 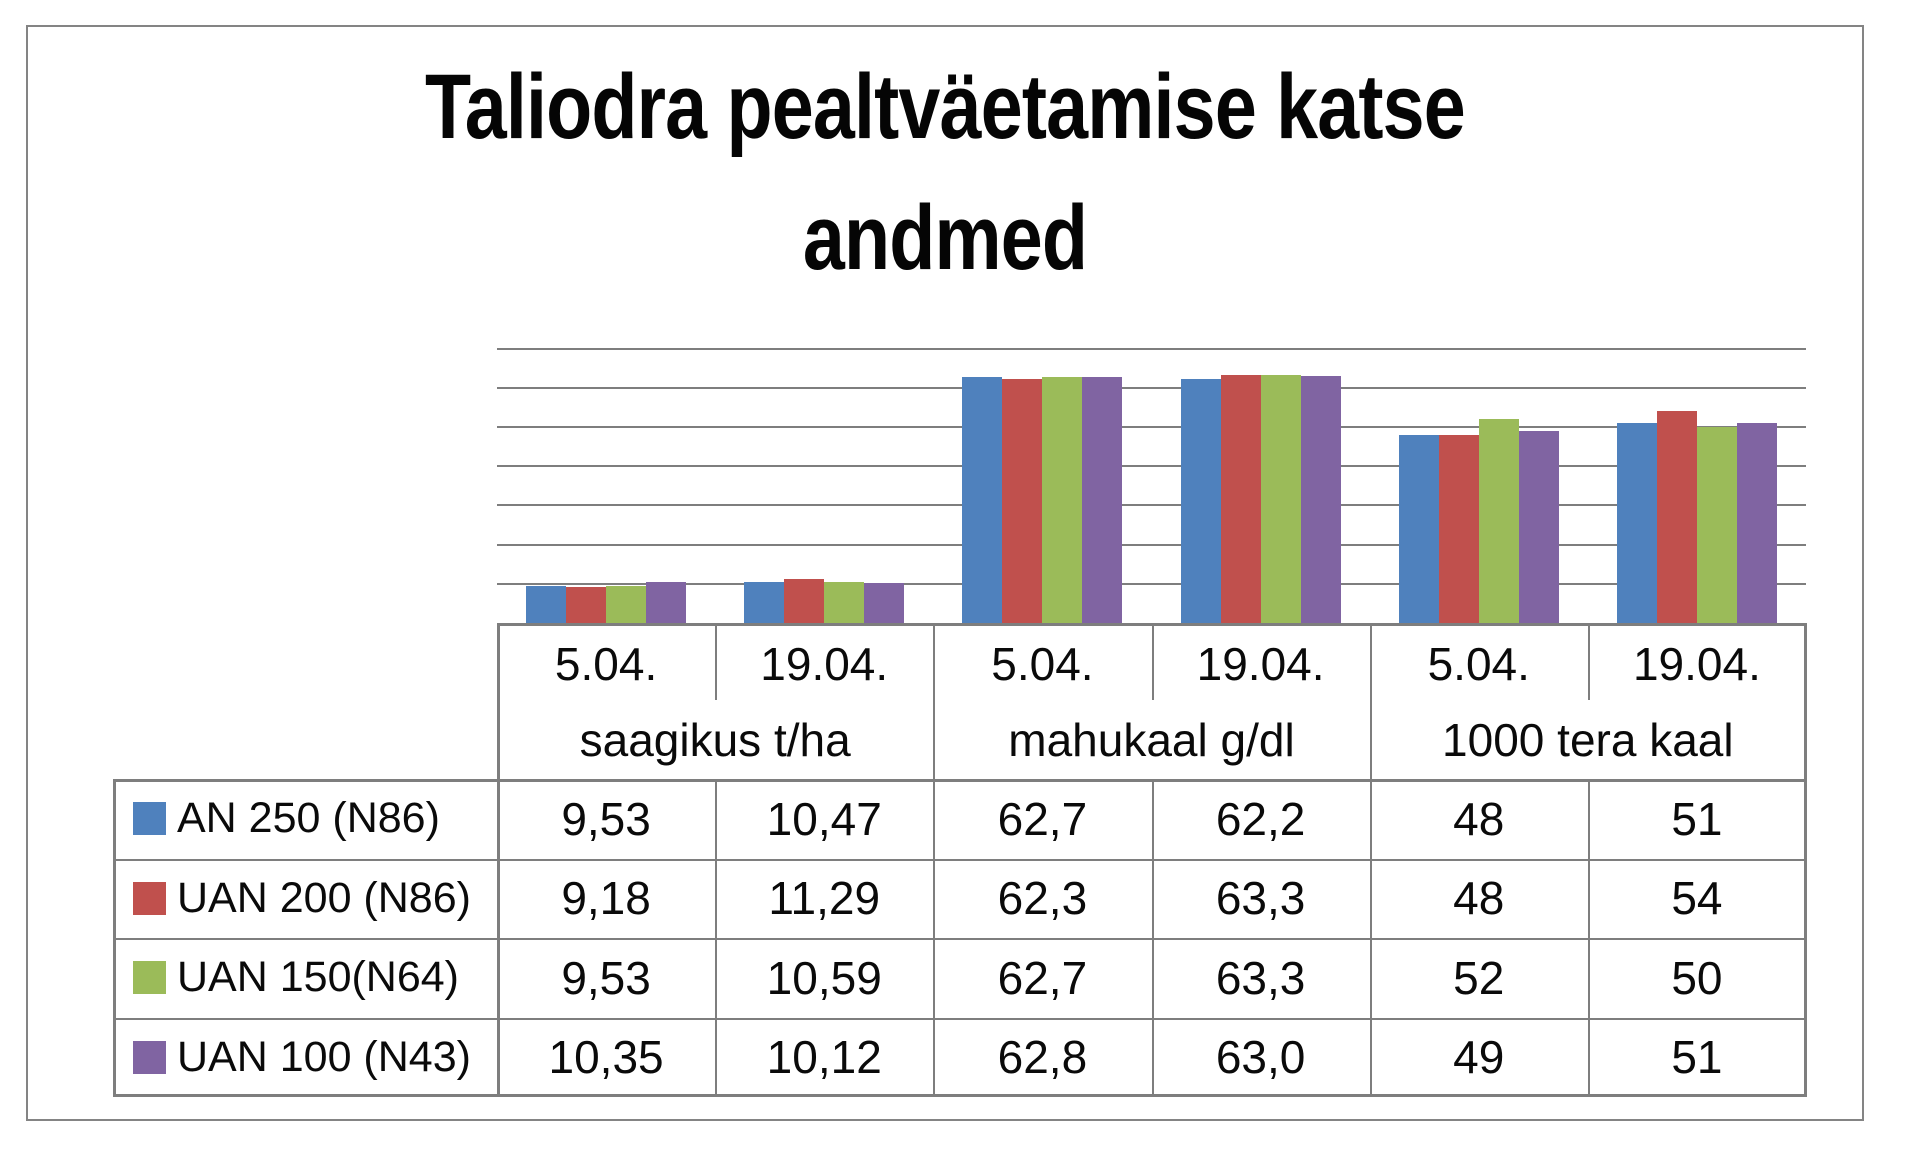 What do you see at coordinates (606, 1057) in the screenshot?
I see `table-value-cell: 10,35` at bounding box center [606, 1057].